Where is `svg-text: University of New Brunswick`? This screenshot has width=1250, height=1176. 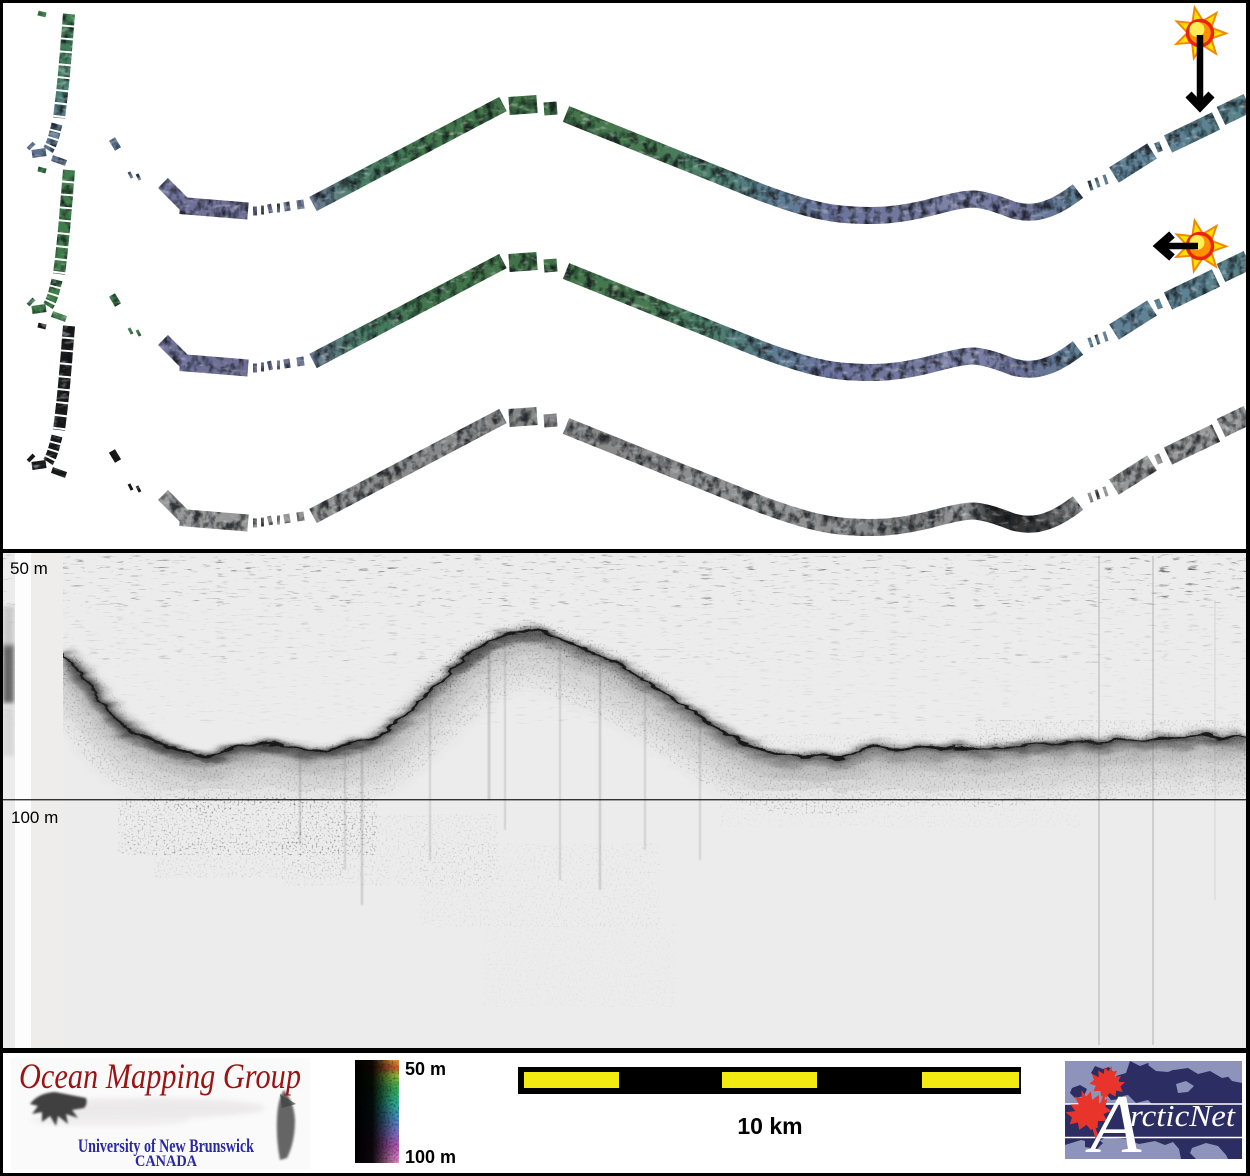 svg-text: University of New Brunswick is located at coordinates (166, 1146).